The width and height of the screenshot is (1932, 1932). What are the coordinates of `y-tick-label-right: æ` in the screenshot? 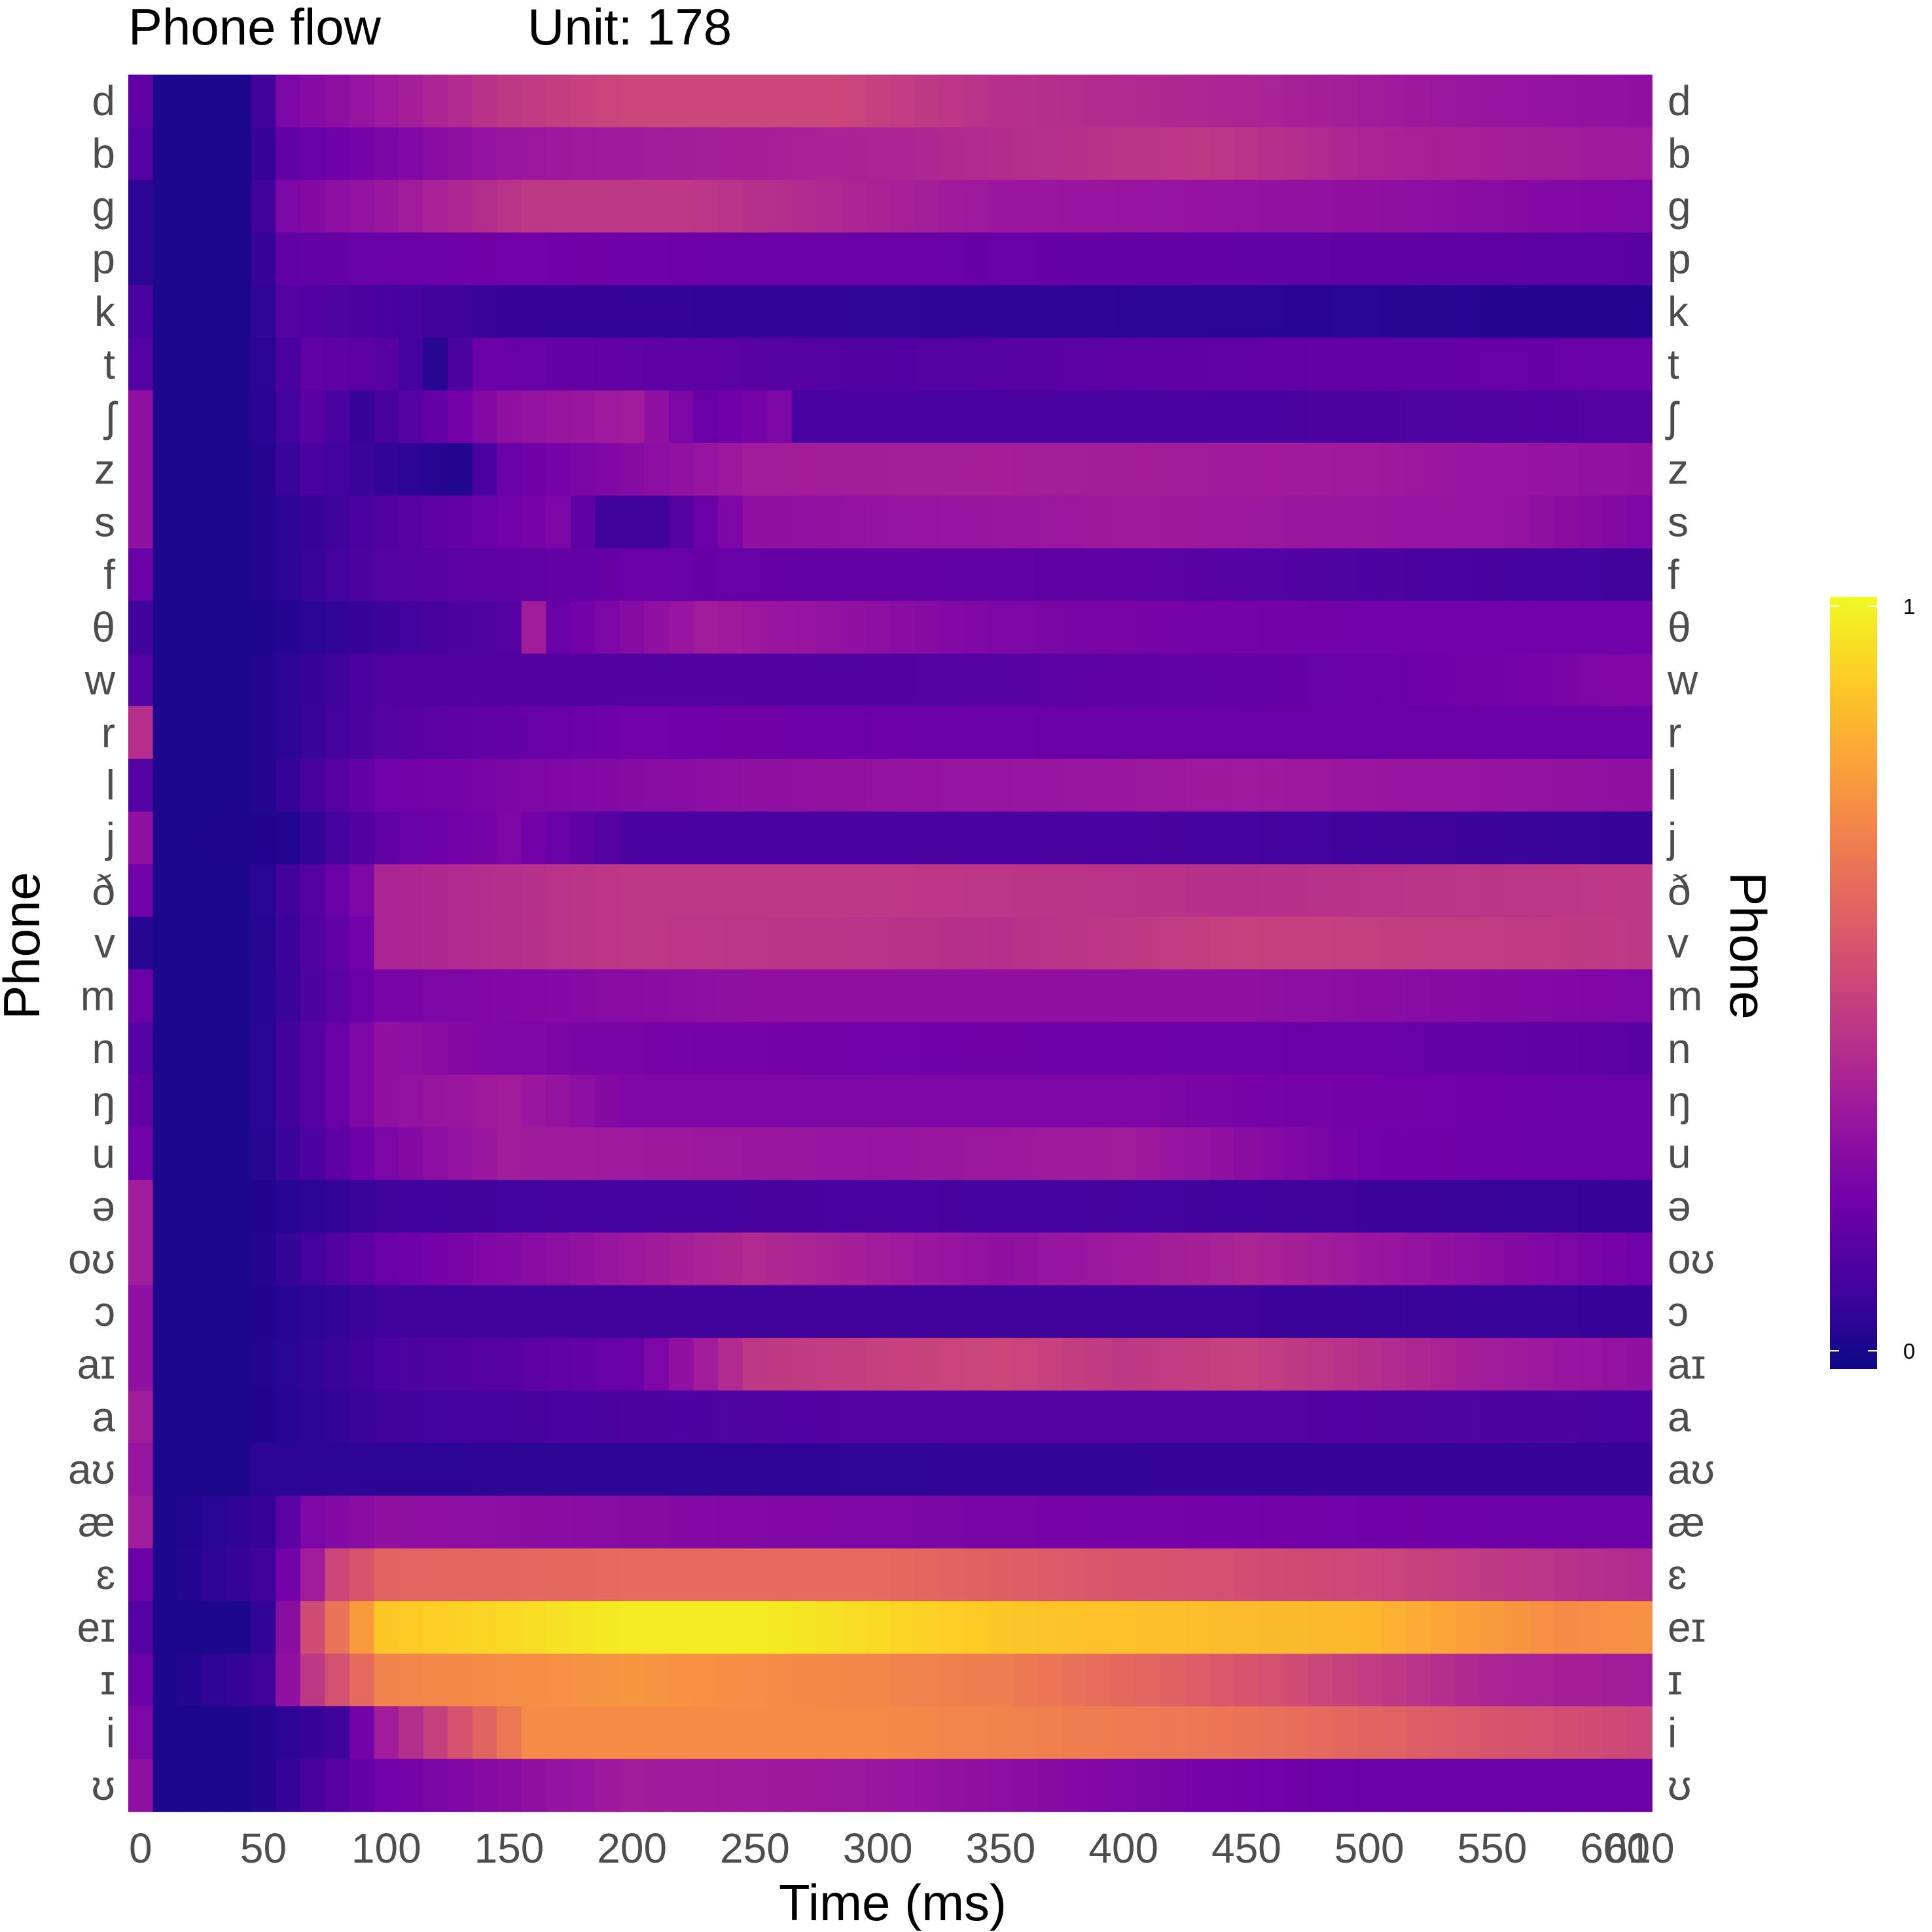 It's located at (1686, 1522).